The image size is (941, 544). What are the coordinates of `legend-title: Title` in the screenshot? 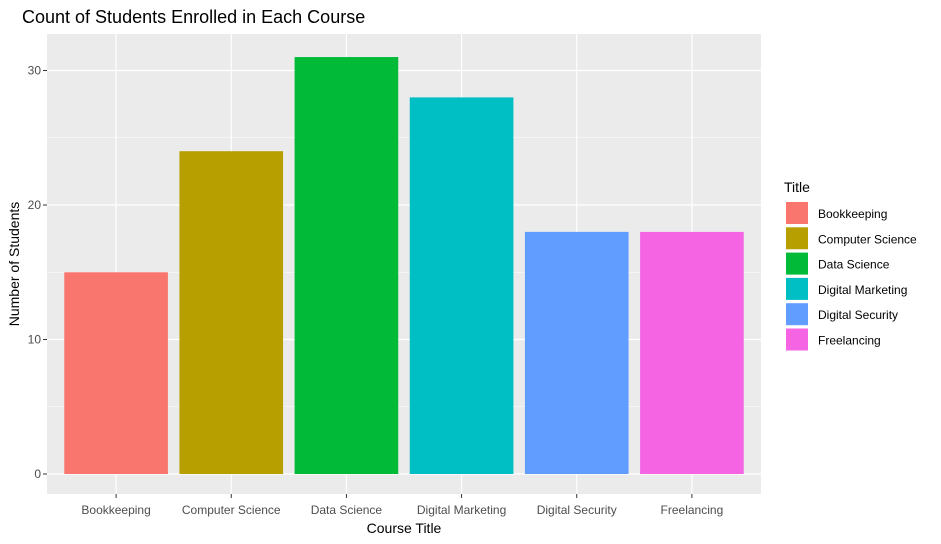 It's located at (797, 187).